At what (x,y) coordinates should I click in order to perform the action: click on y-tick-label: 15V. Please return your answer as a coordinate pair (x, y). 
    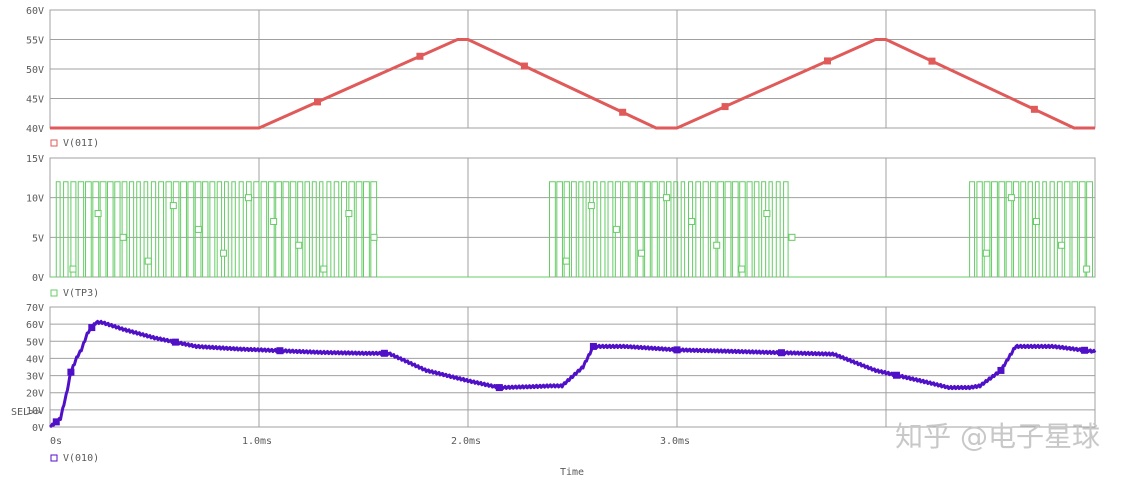
    Looking at the image, I should click on (35, 159).